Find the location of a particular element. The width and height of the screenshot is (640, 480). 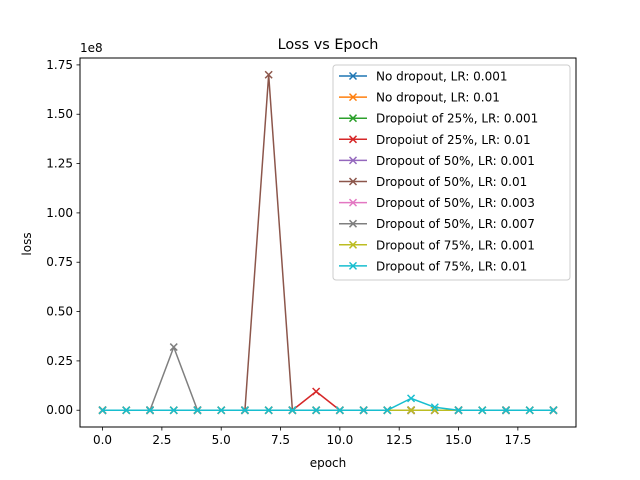

legend-item: Dropout of 50%, LR: 0.001 is located at coordinates (437, 161).